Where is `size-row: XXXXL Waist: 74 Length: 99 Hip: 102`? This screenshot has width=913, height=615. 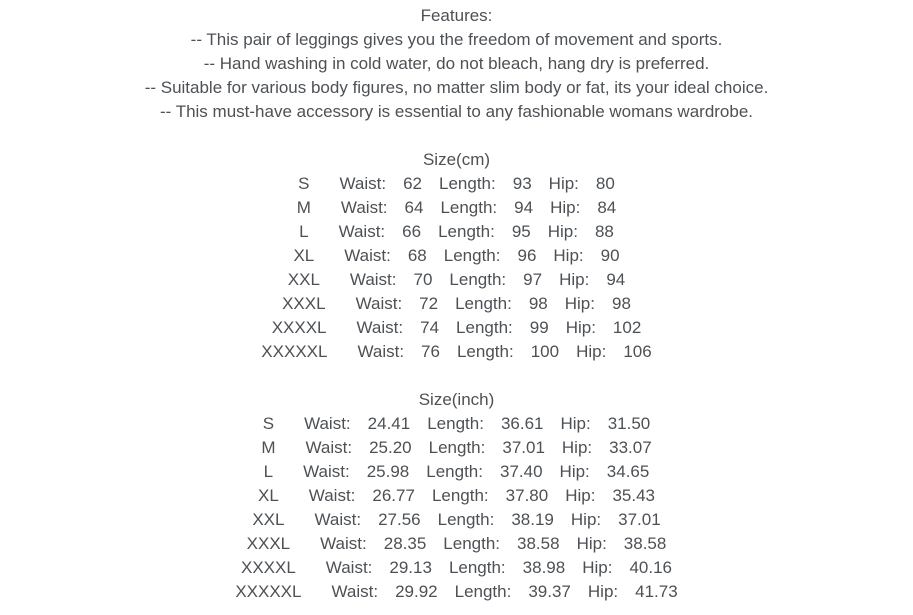 size-row: XXXXL Waist: 74 Length: 99 Hip: 102 is located at coordinates (456, 328).